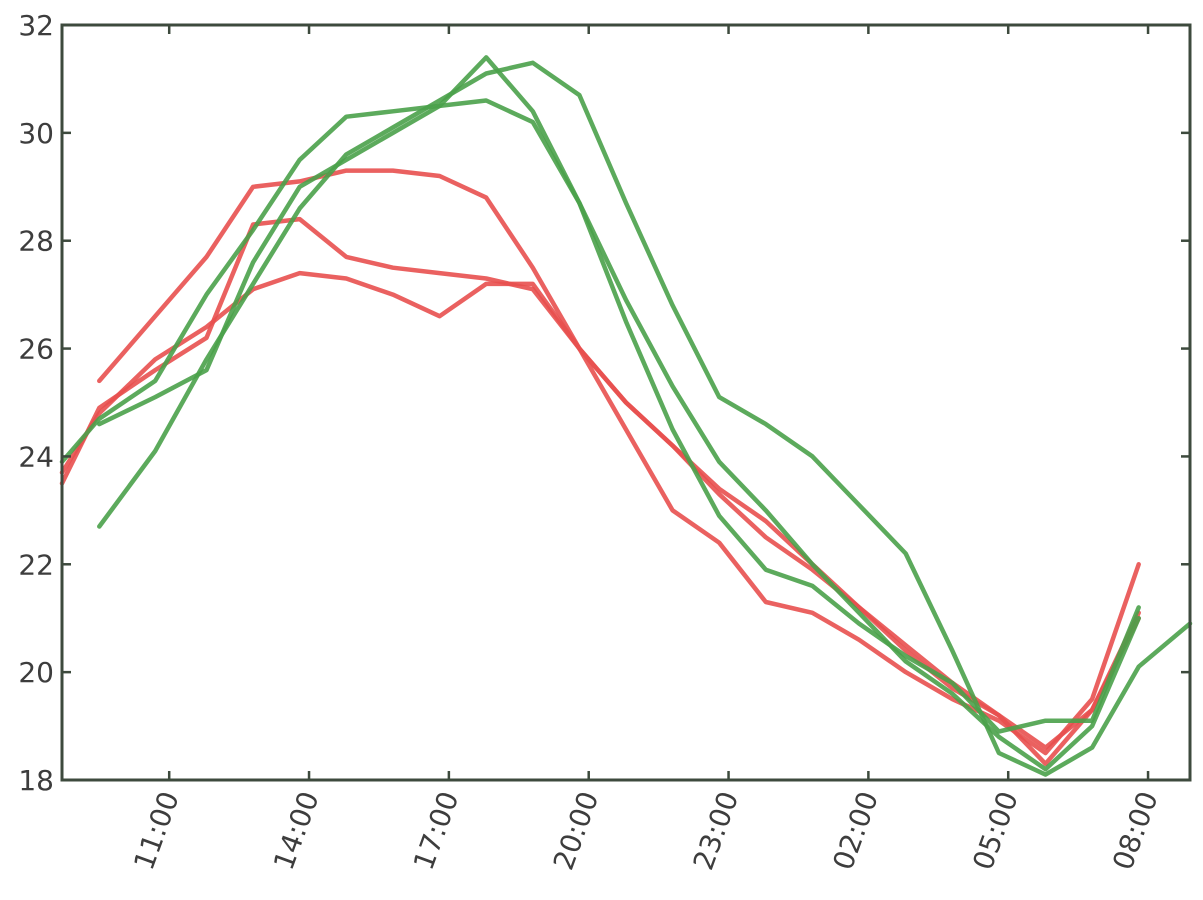 This screenshot has width=1203, height=900. What do you see at coordinates (576, 830) in the screenshot?
I see `x-tick-label: 20:00` at bounding box center [576, 830].